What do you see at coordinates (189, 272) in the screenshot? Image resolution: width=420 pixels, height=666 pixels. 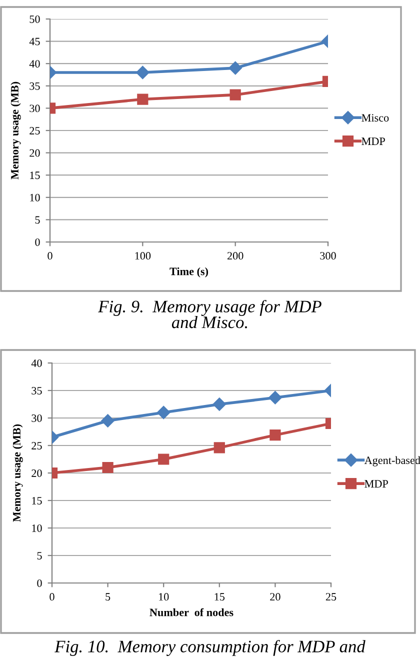 I see `x-axis-title: Time (s)` at bounding box center [189, 272].